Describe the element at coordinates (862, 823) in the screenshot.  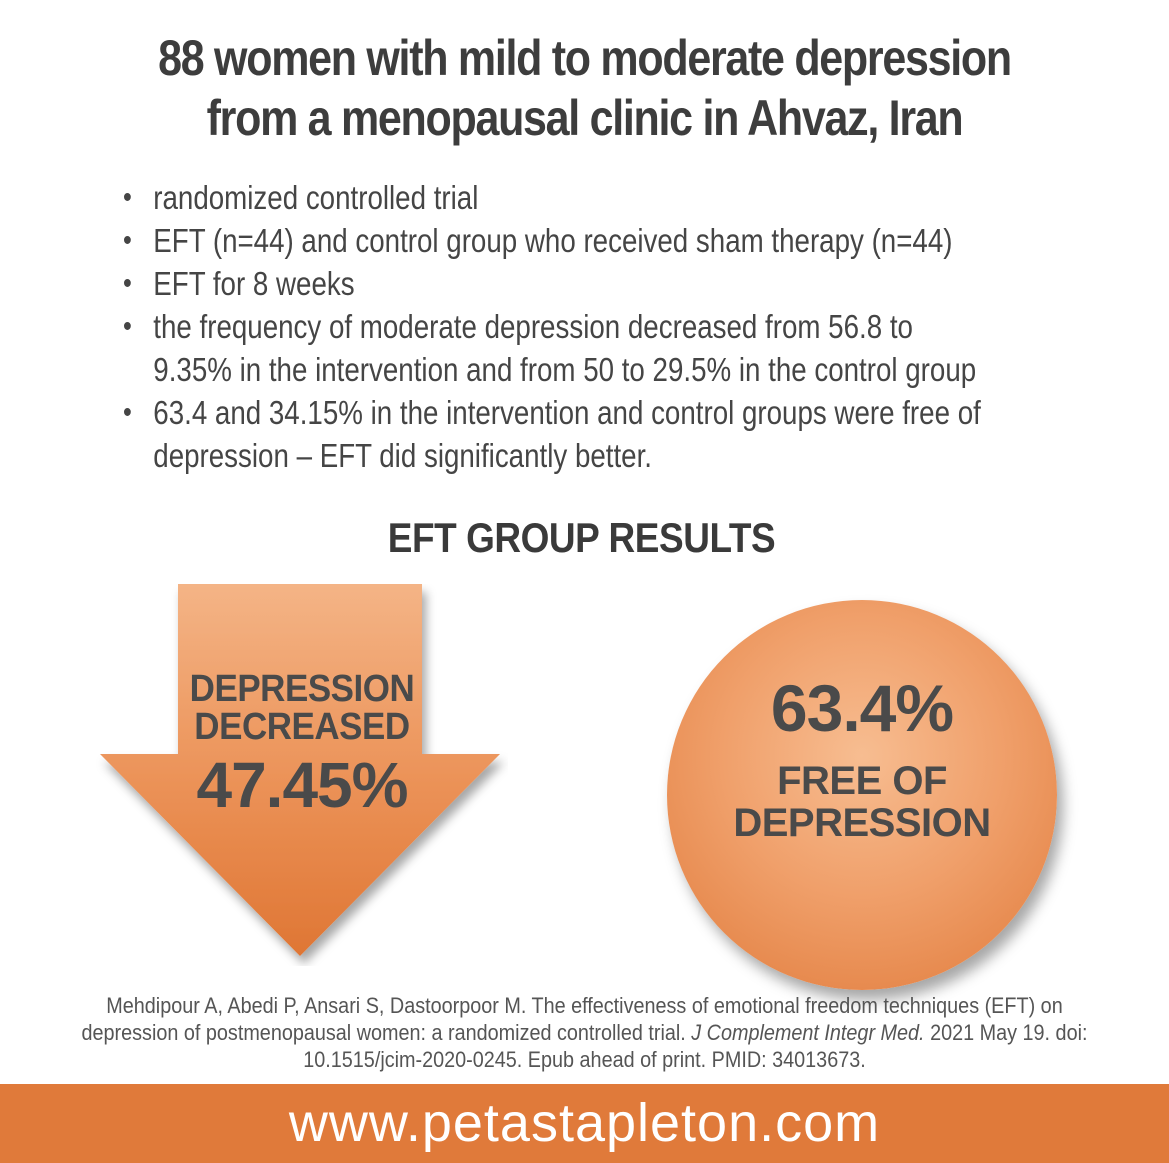
I see `circle-label-line-2: DEPRESSION` at that location.